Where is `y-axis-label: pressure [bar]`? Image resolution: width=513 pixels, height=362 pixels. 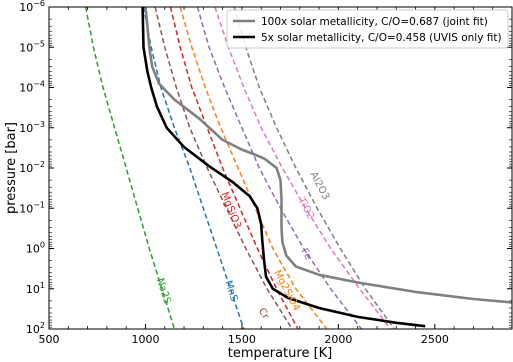 y-axis-label: pressure [bar] is located at coordinates (11, 168).